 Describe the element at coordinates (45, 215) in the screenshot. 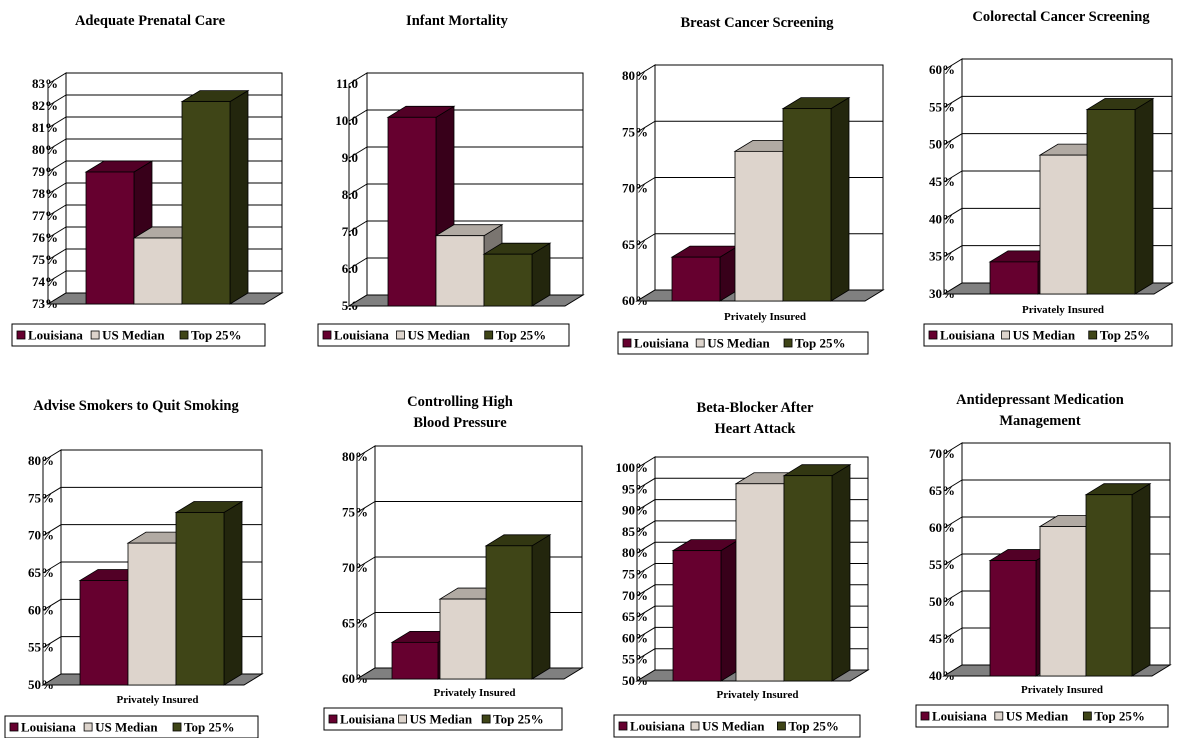

I see `y-tick-label: 77%` at that location.